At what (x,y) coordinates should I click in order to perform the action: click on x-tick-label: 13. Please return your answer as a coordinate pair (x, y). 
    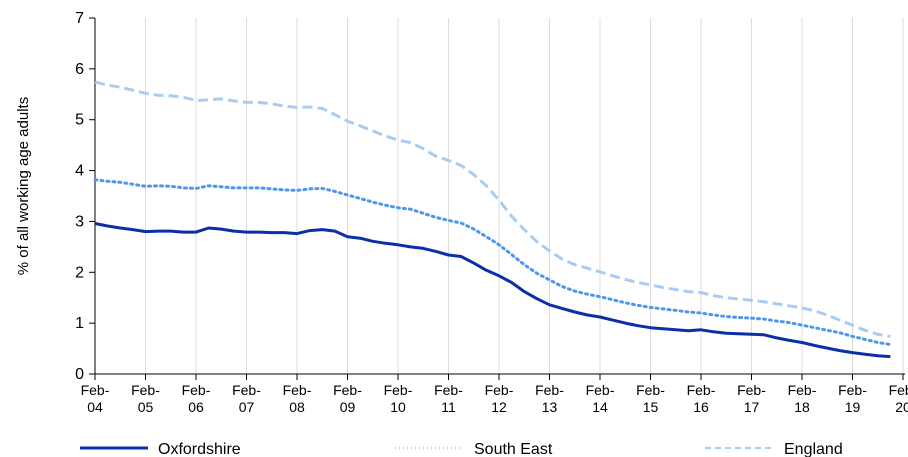
    Looking at the image, I should click on (550, 407).